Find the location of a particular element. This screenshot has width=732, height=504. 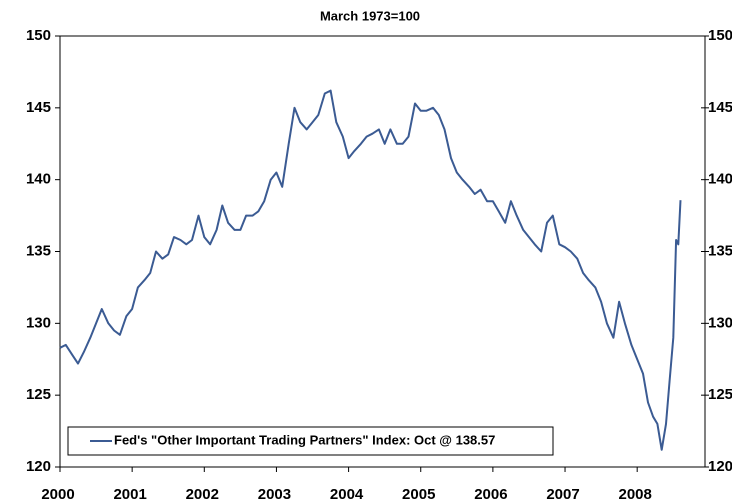

x-tick-label: 2003 is located at coordinates (274, 494).